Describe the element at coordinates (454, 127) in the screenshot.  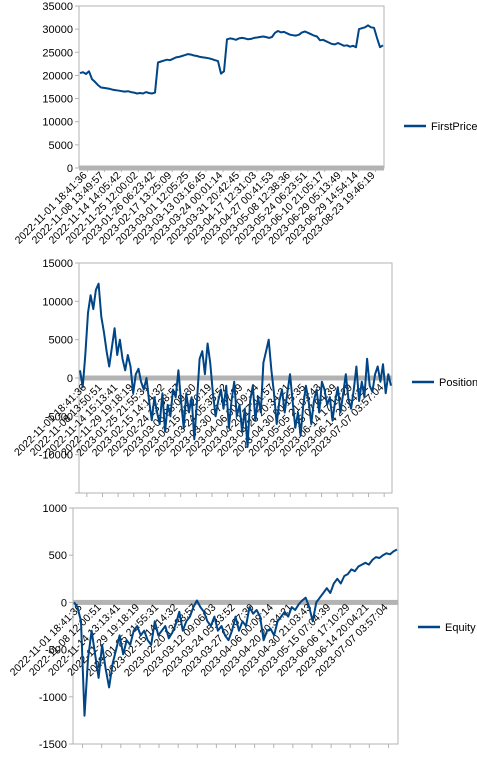
I see `legend-label: FirstPrice` at that location.